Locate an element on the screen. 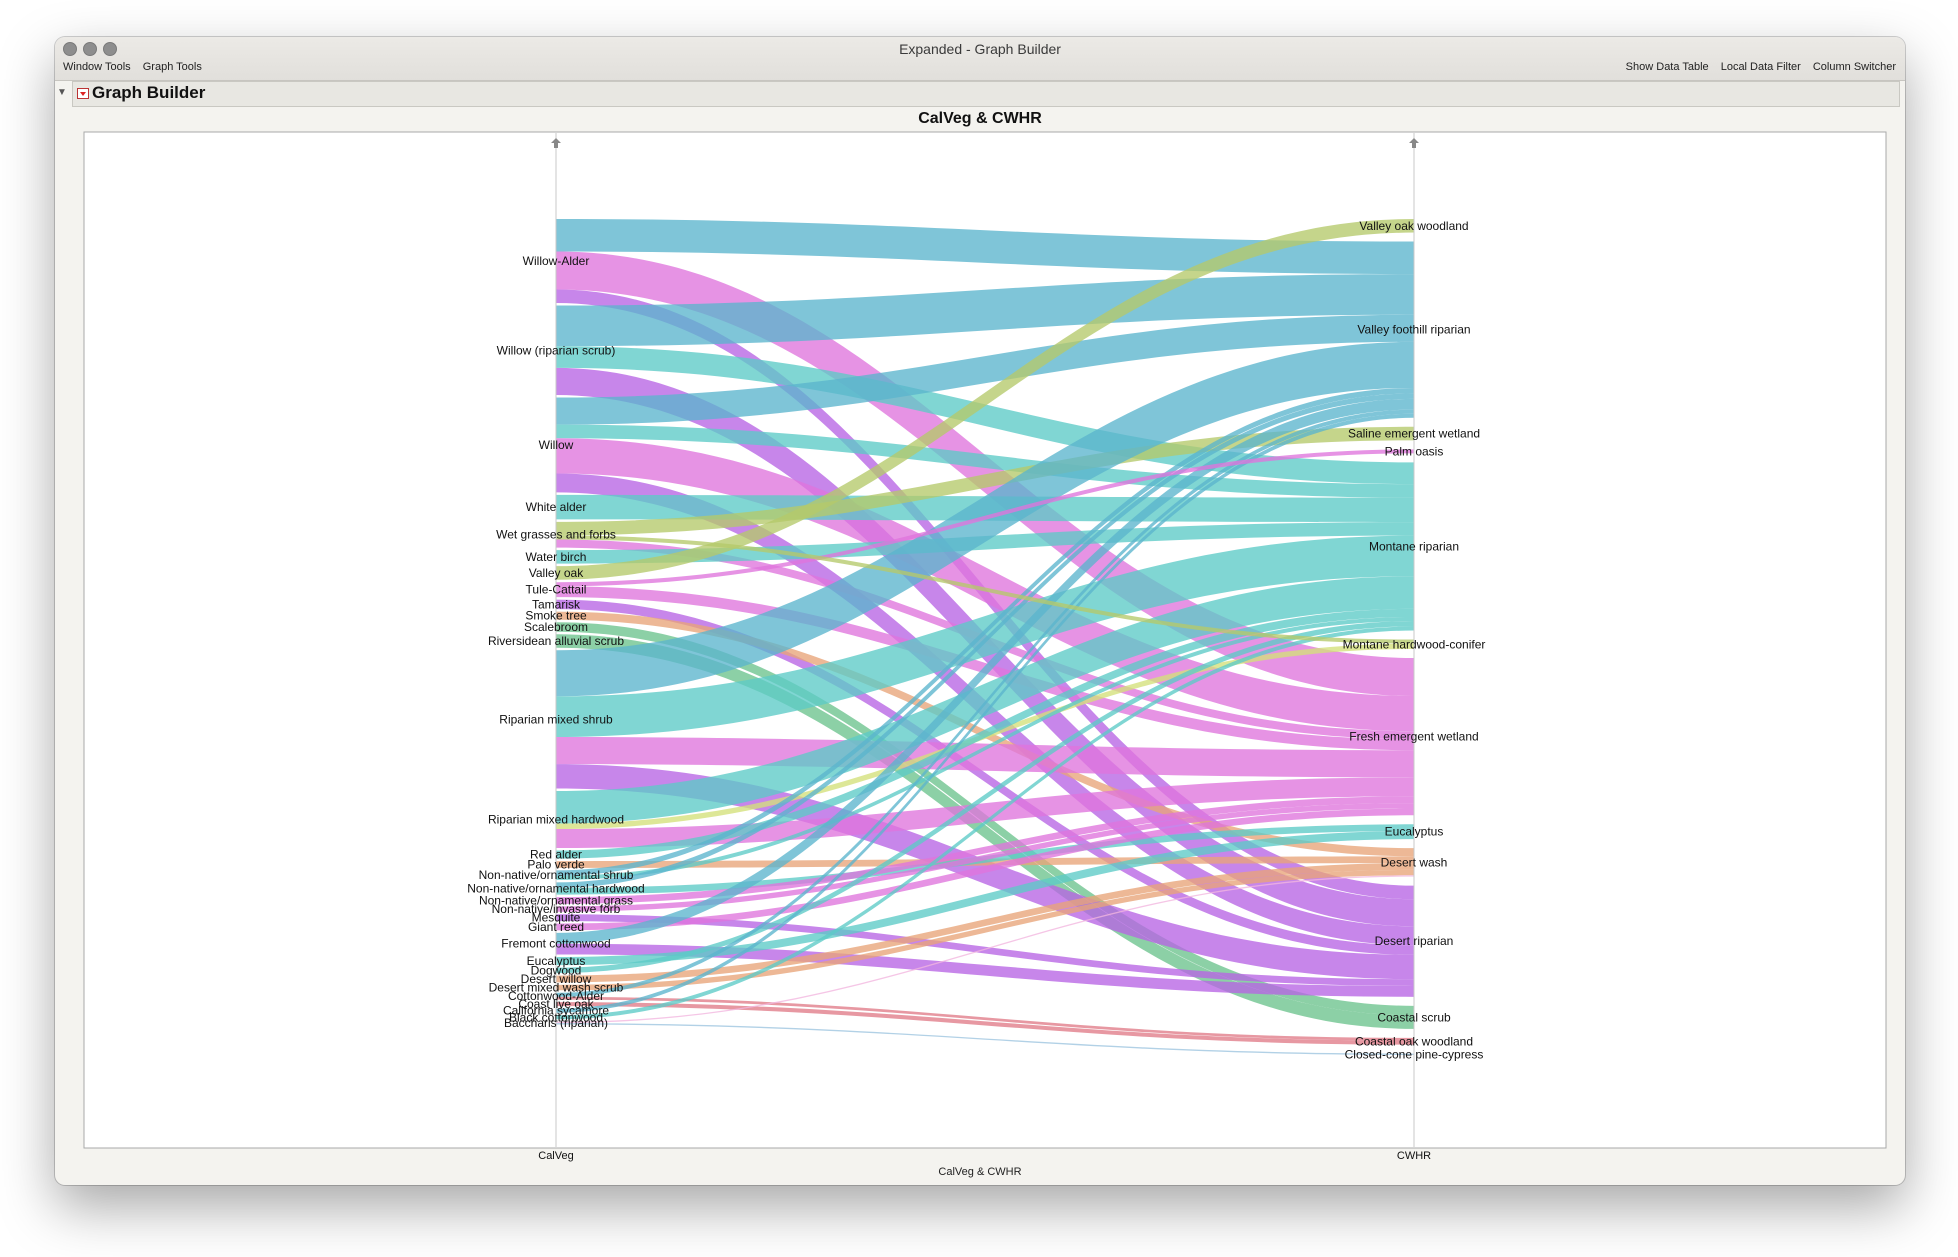 This screenshot has width=1958, height=1257. flow-coast-live-oak-to-coastal-oak-woodland is located at coordinates (985, 1023).